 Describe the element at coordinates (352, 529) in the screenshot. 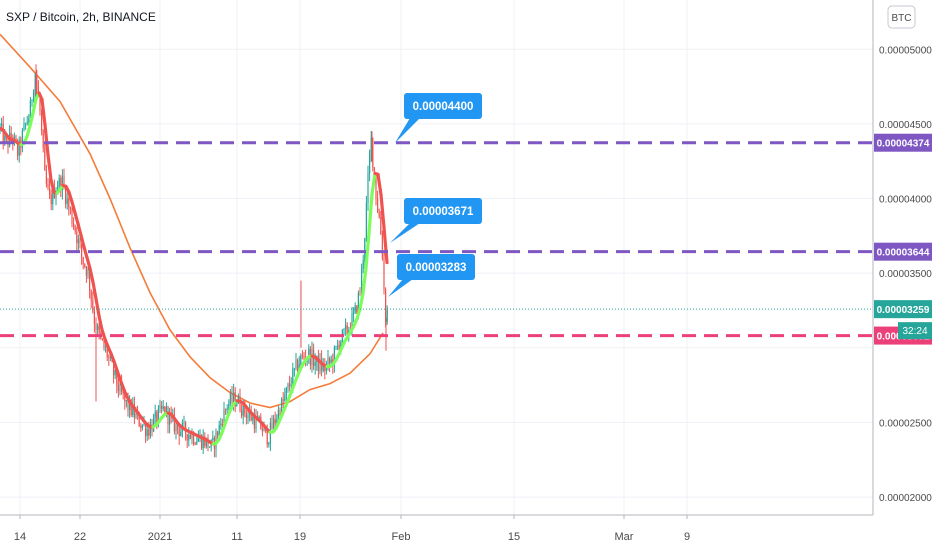

I see `time-axis: 14 22 2021 11 19 Feb 15 Mar 9` at that location.